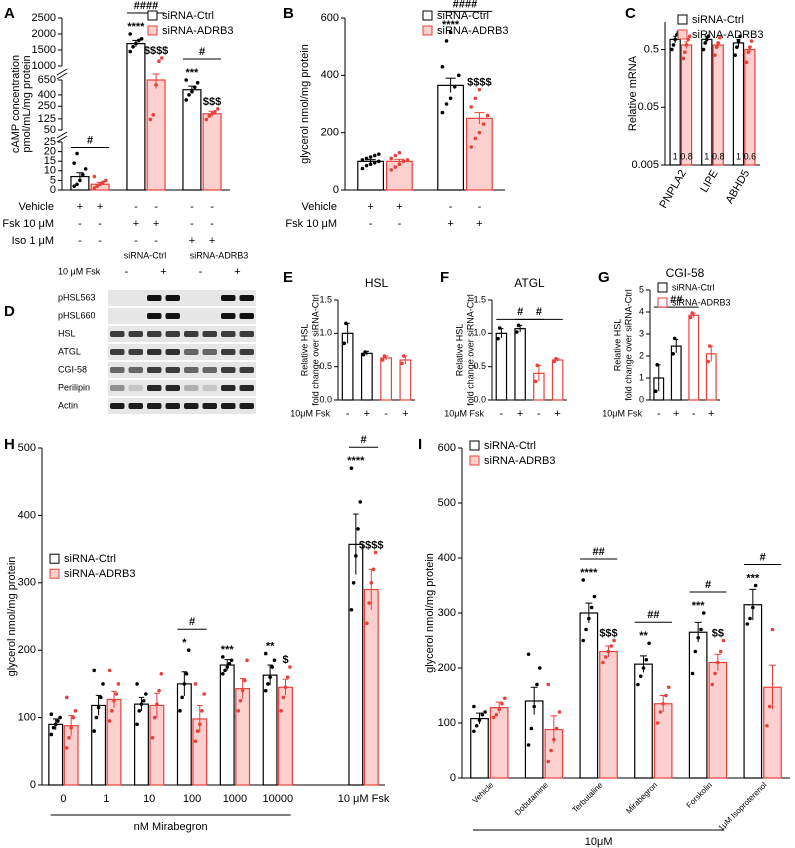 The image size is (795, 848). What do you see at coordinates (182, 316) in the screenshot?
I see `blot-strip` at bounding box center [182, 316].